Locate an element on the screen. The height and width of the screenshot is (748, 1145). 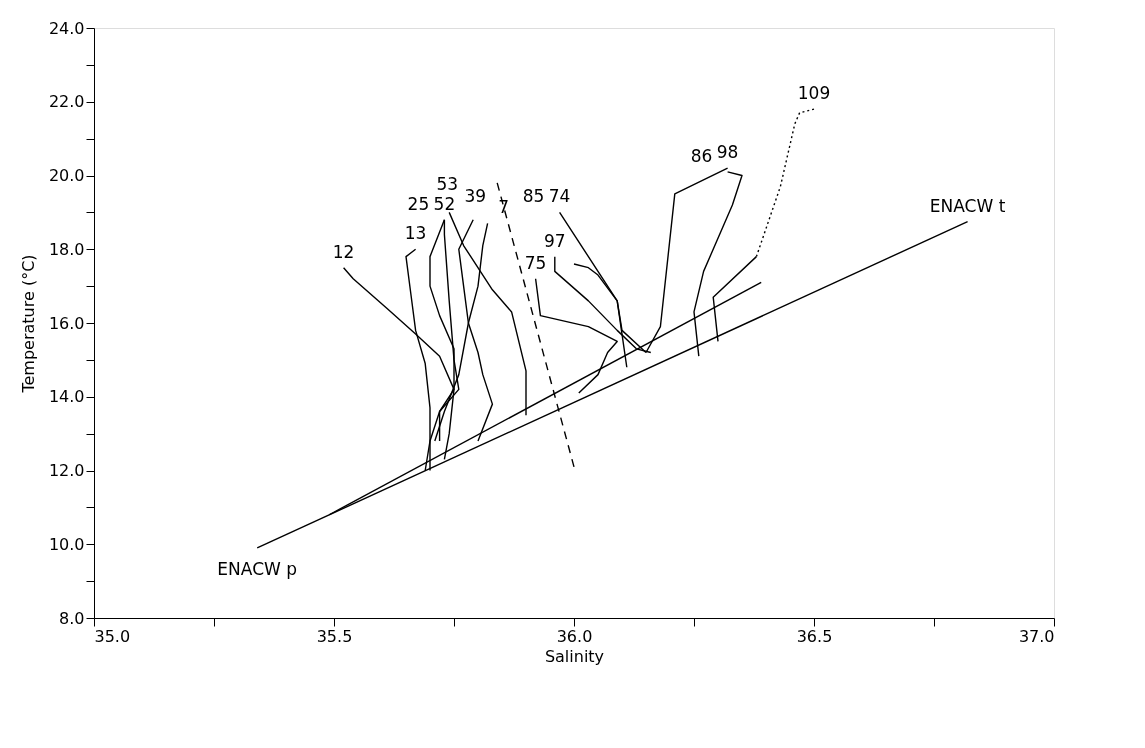
annotation: 25 is located at coordinates (418, 203).